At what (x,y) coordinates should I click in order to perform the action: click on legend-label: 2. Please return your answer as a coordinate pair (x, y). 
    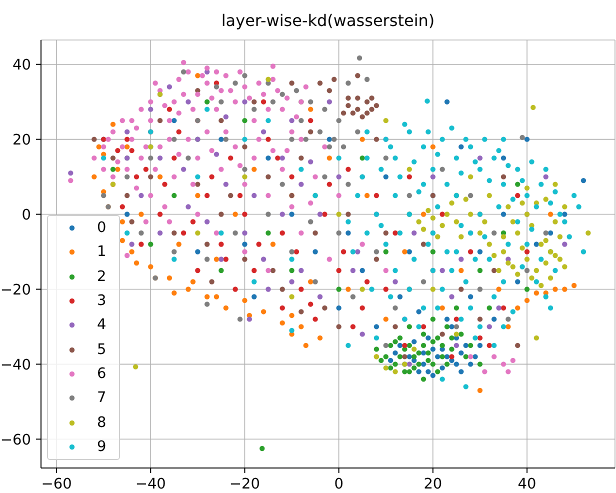
    Looking at the image, I should click on (101, 276).